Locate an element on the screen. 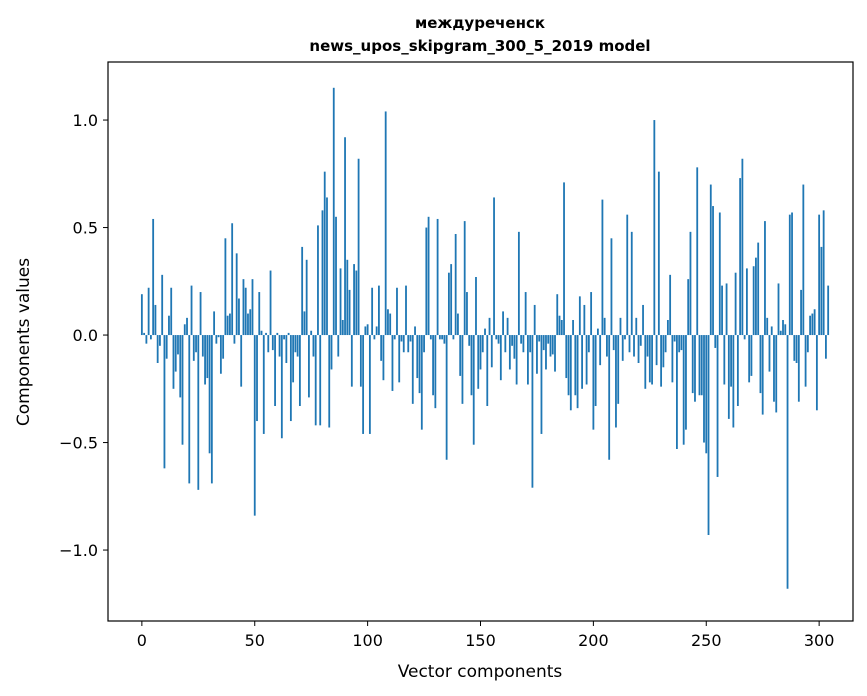 The width and height of the screenshot is (867, 696). x-axis-label: Vector components is located at coordinates (480, 672).